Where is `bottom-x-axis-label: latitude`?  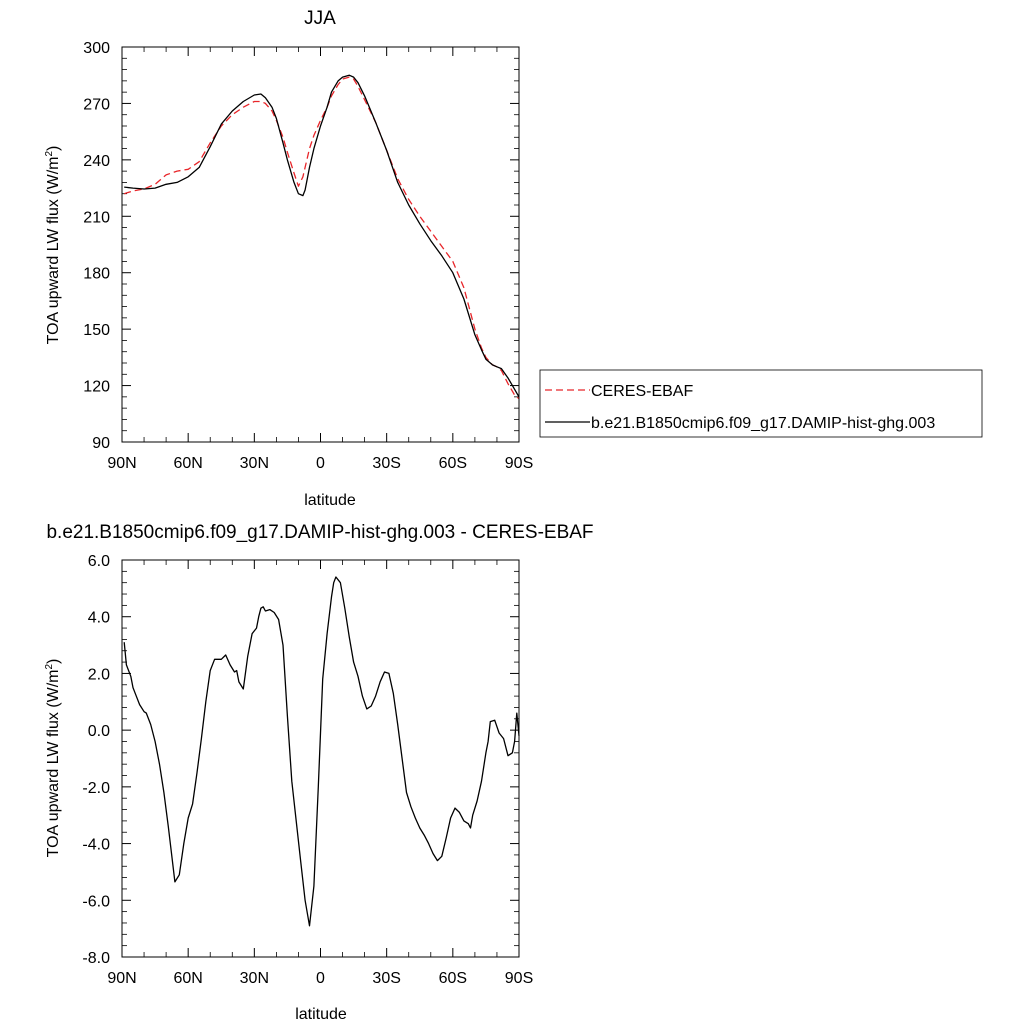 bottom-x-axis-label: latitude is located at coordinates (321, 1014).